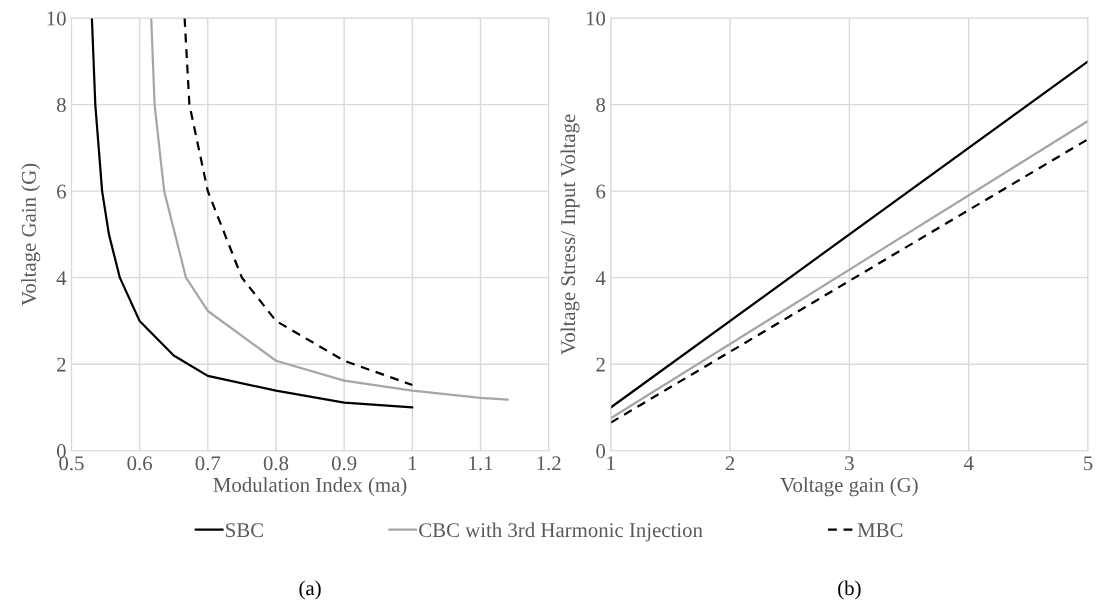  What do you see at coordinates (880, 530) in the screenshot?
I see `legend-label: MBC` at bounding box center [880, 530].